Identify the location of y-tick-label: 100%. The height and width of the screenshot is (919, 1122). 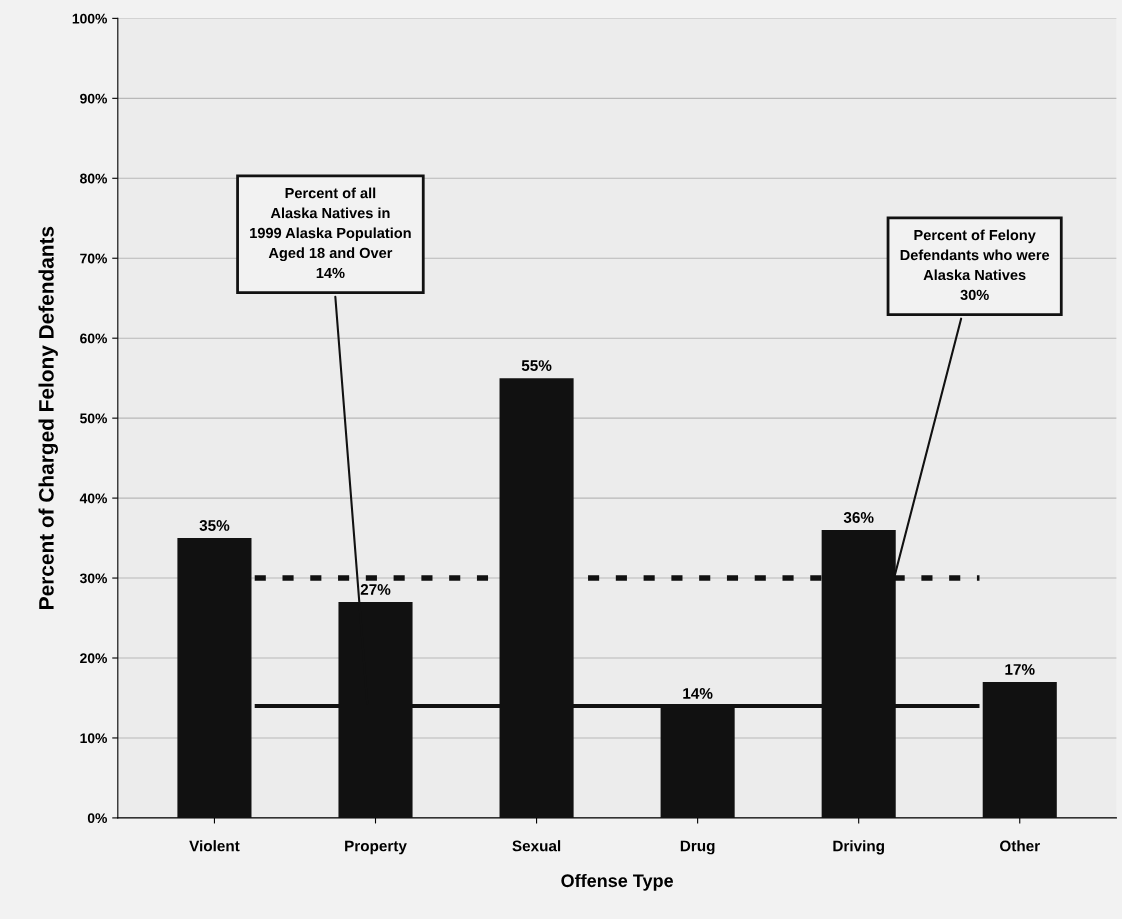
(90, 18).